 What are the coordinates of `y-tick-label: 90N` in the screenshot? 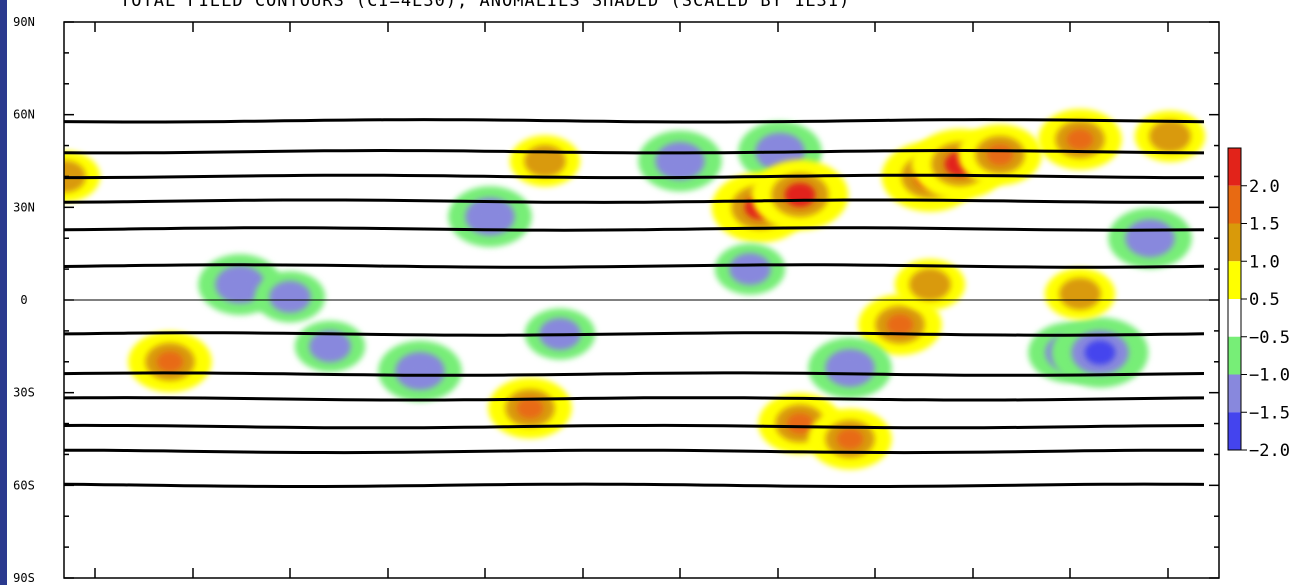 It's located at (24, 22).